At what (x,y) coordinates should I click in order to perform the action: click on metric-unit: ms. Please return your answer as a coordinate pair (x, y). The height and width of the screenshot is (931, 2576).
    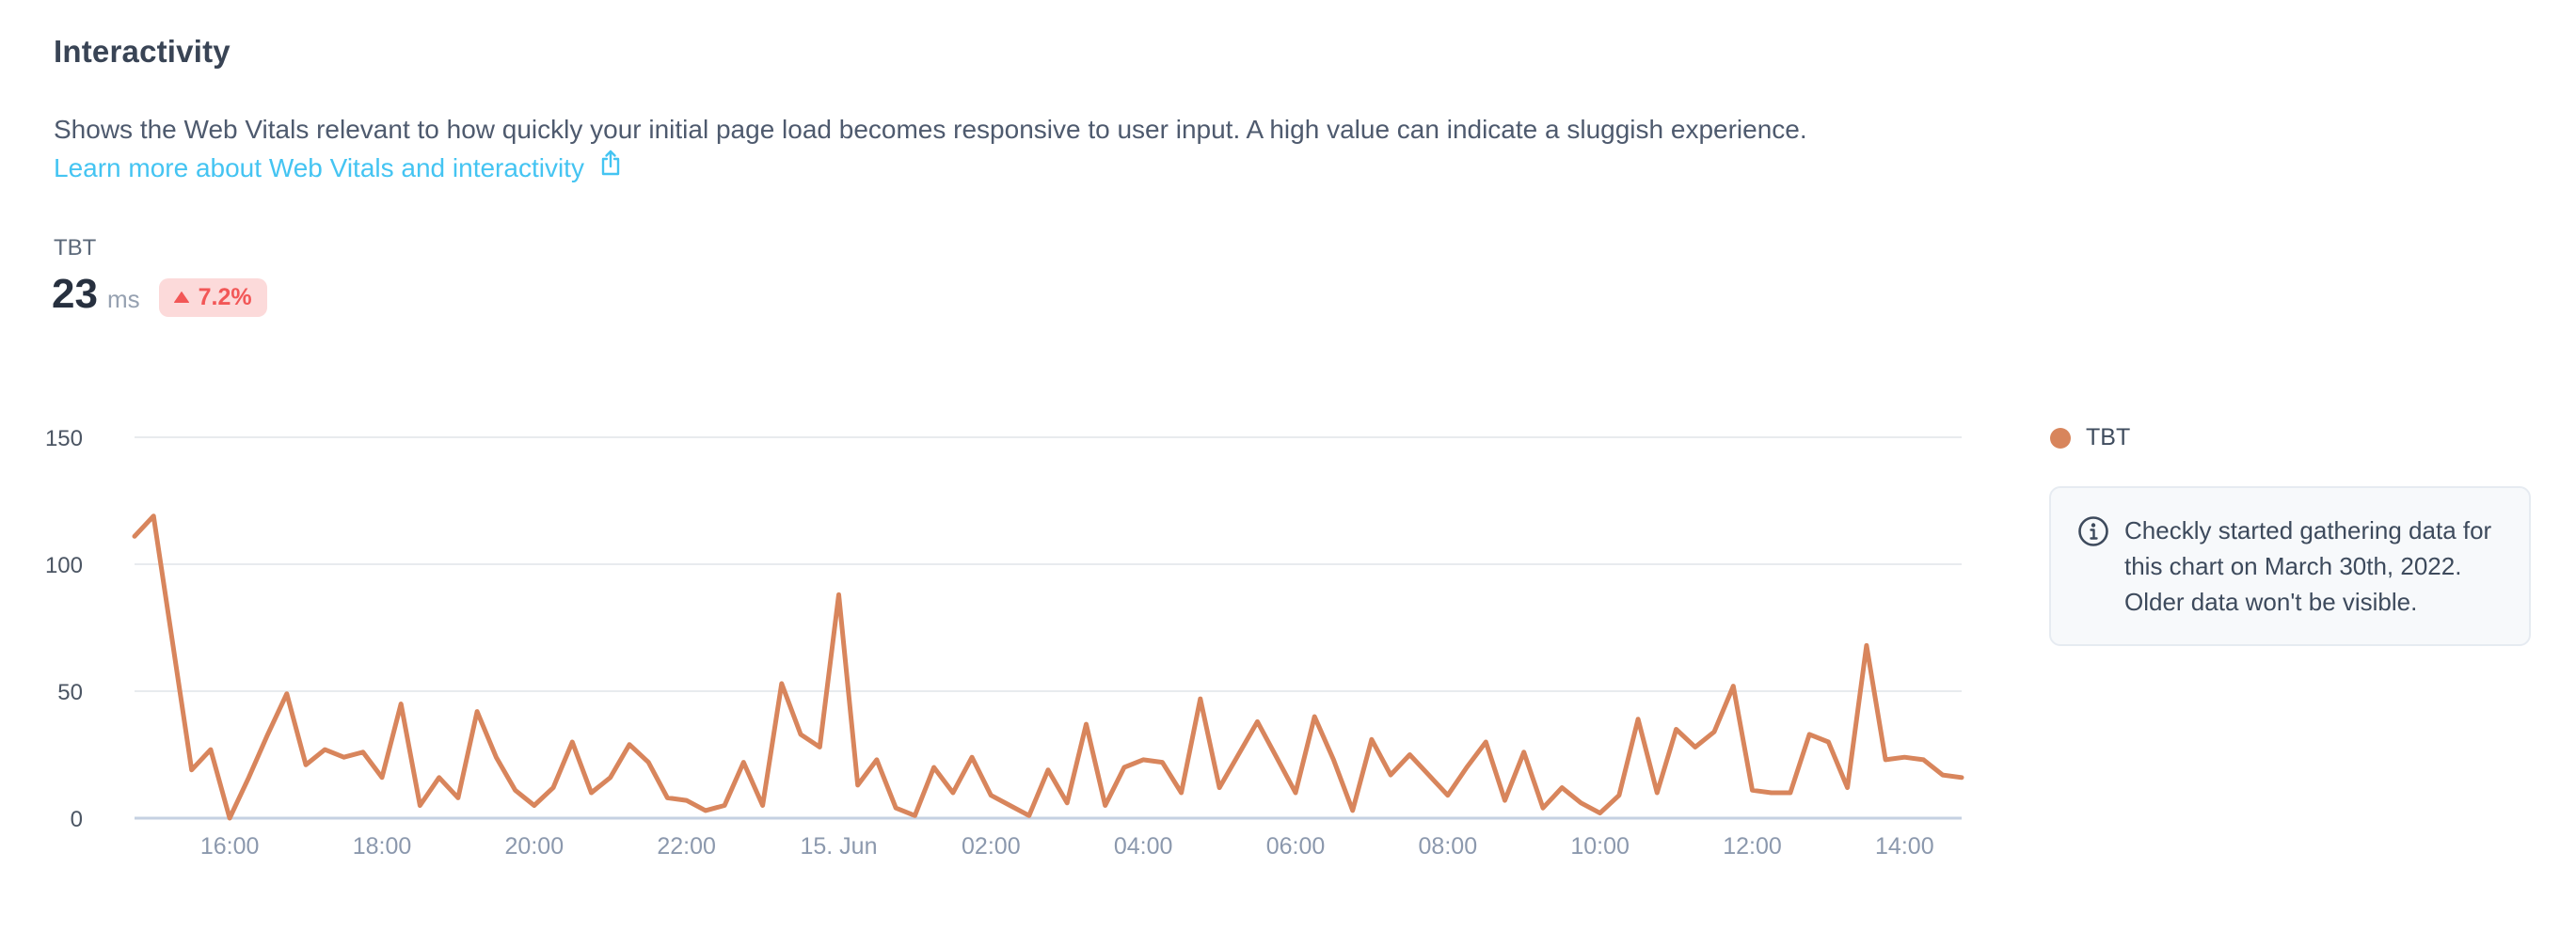
    Looking at the image, I should click on (123, 298).